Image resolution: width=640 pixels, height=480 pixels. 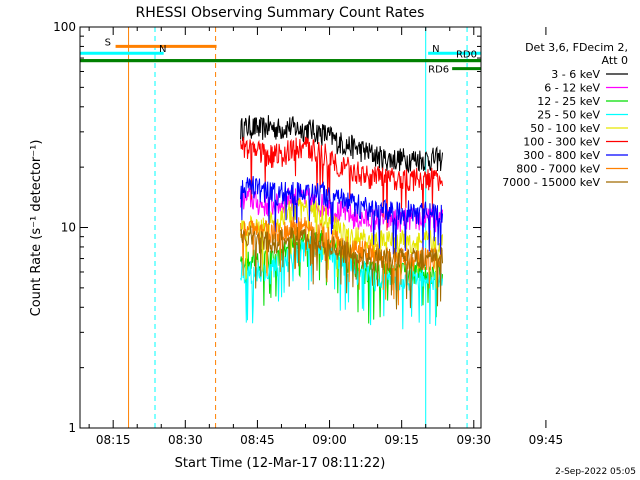 I want to click on legend-label-0: 3 - 6 keV, so click(x=575, y=74).